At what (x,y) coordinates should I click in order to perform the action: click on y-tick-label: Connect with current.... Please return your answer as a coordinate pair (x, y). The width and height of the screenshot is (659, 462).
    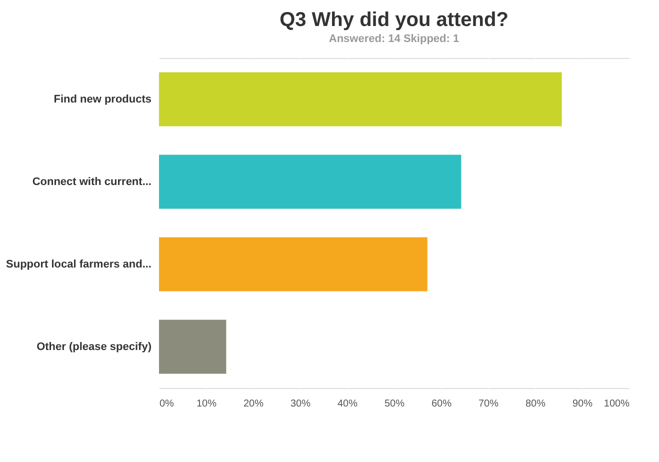
    Looking at the image, I should click on (92, 182).